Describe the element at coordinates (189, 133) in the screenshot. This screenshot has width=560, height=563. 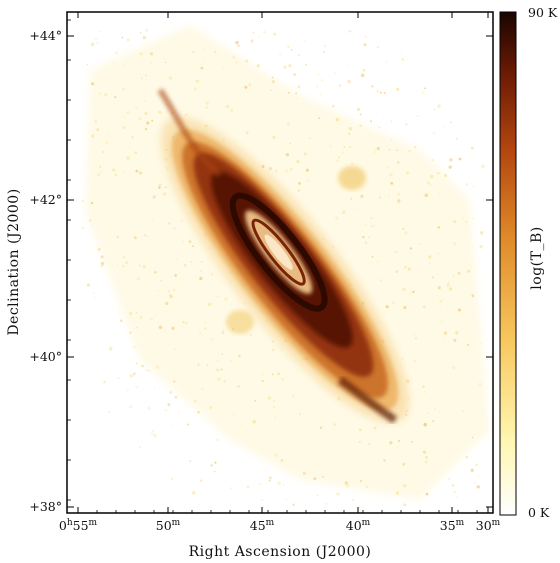
I see `northern-arm` at that location.